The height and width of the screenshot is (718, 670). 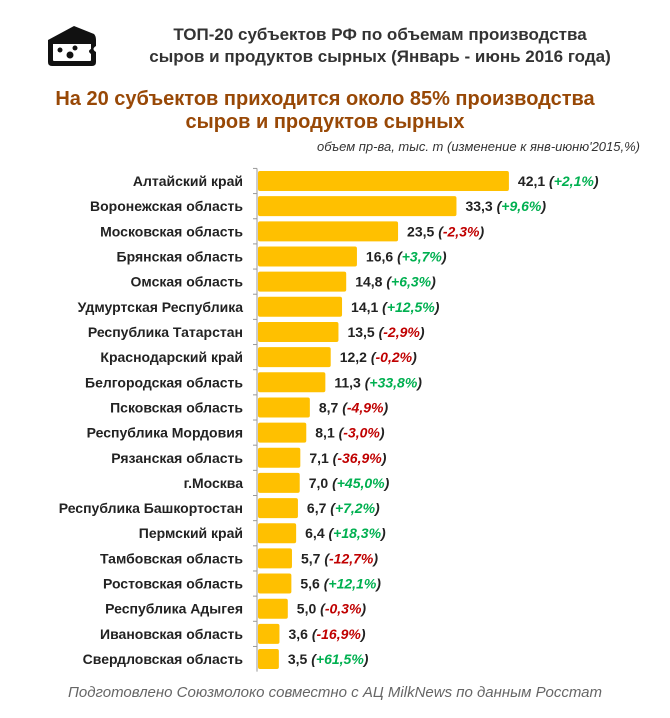 What do you see at coordinates (163, 659) in the screenshot?
I see `category-label: Свердловская область` at bounding box center [163, 659].